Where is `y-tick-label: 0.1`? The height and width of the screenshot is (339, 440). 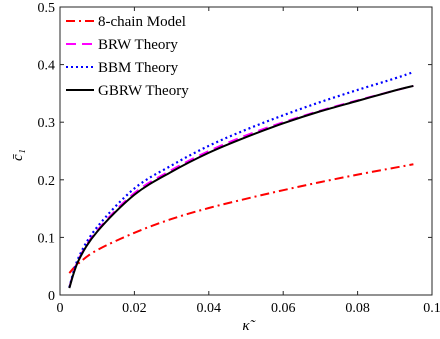
y-tick-label: 0.1 is located at coordinates (47, 238).